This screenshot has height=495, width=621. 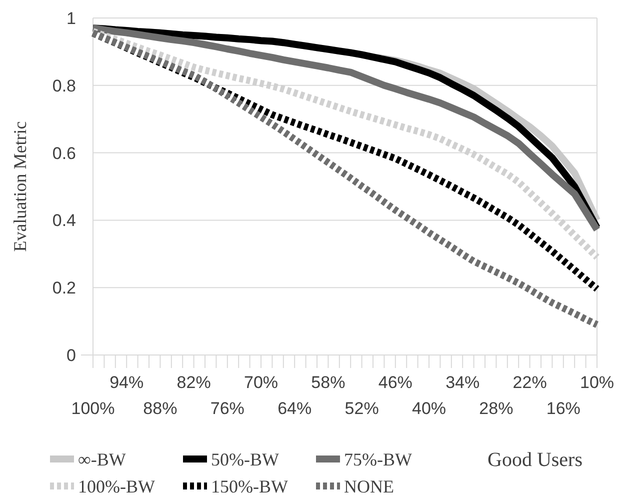 What do you see at coordinates (597, 382) in the screenshot?
I see `x-tick-label: 10%` at bounding box center [597, 382].